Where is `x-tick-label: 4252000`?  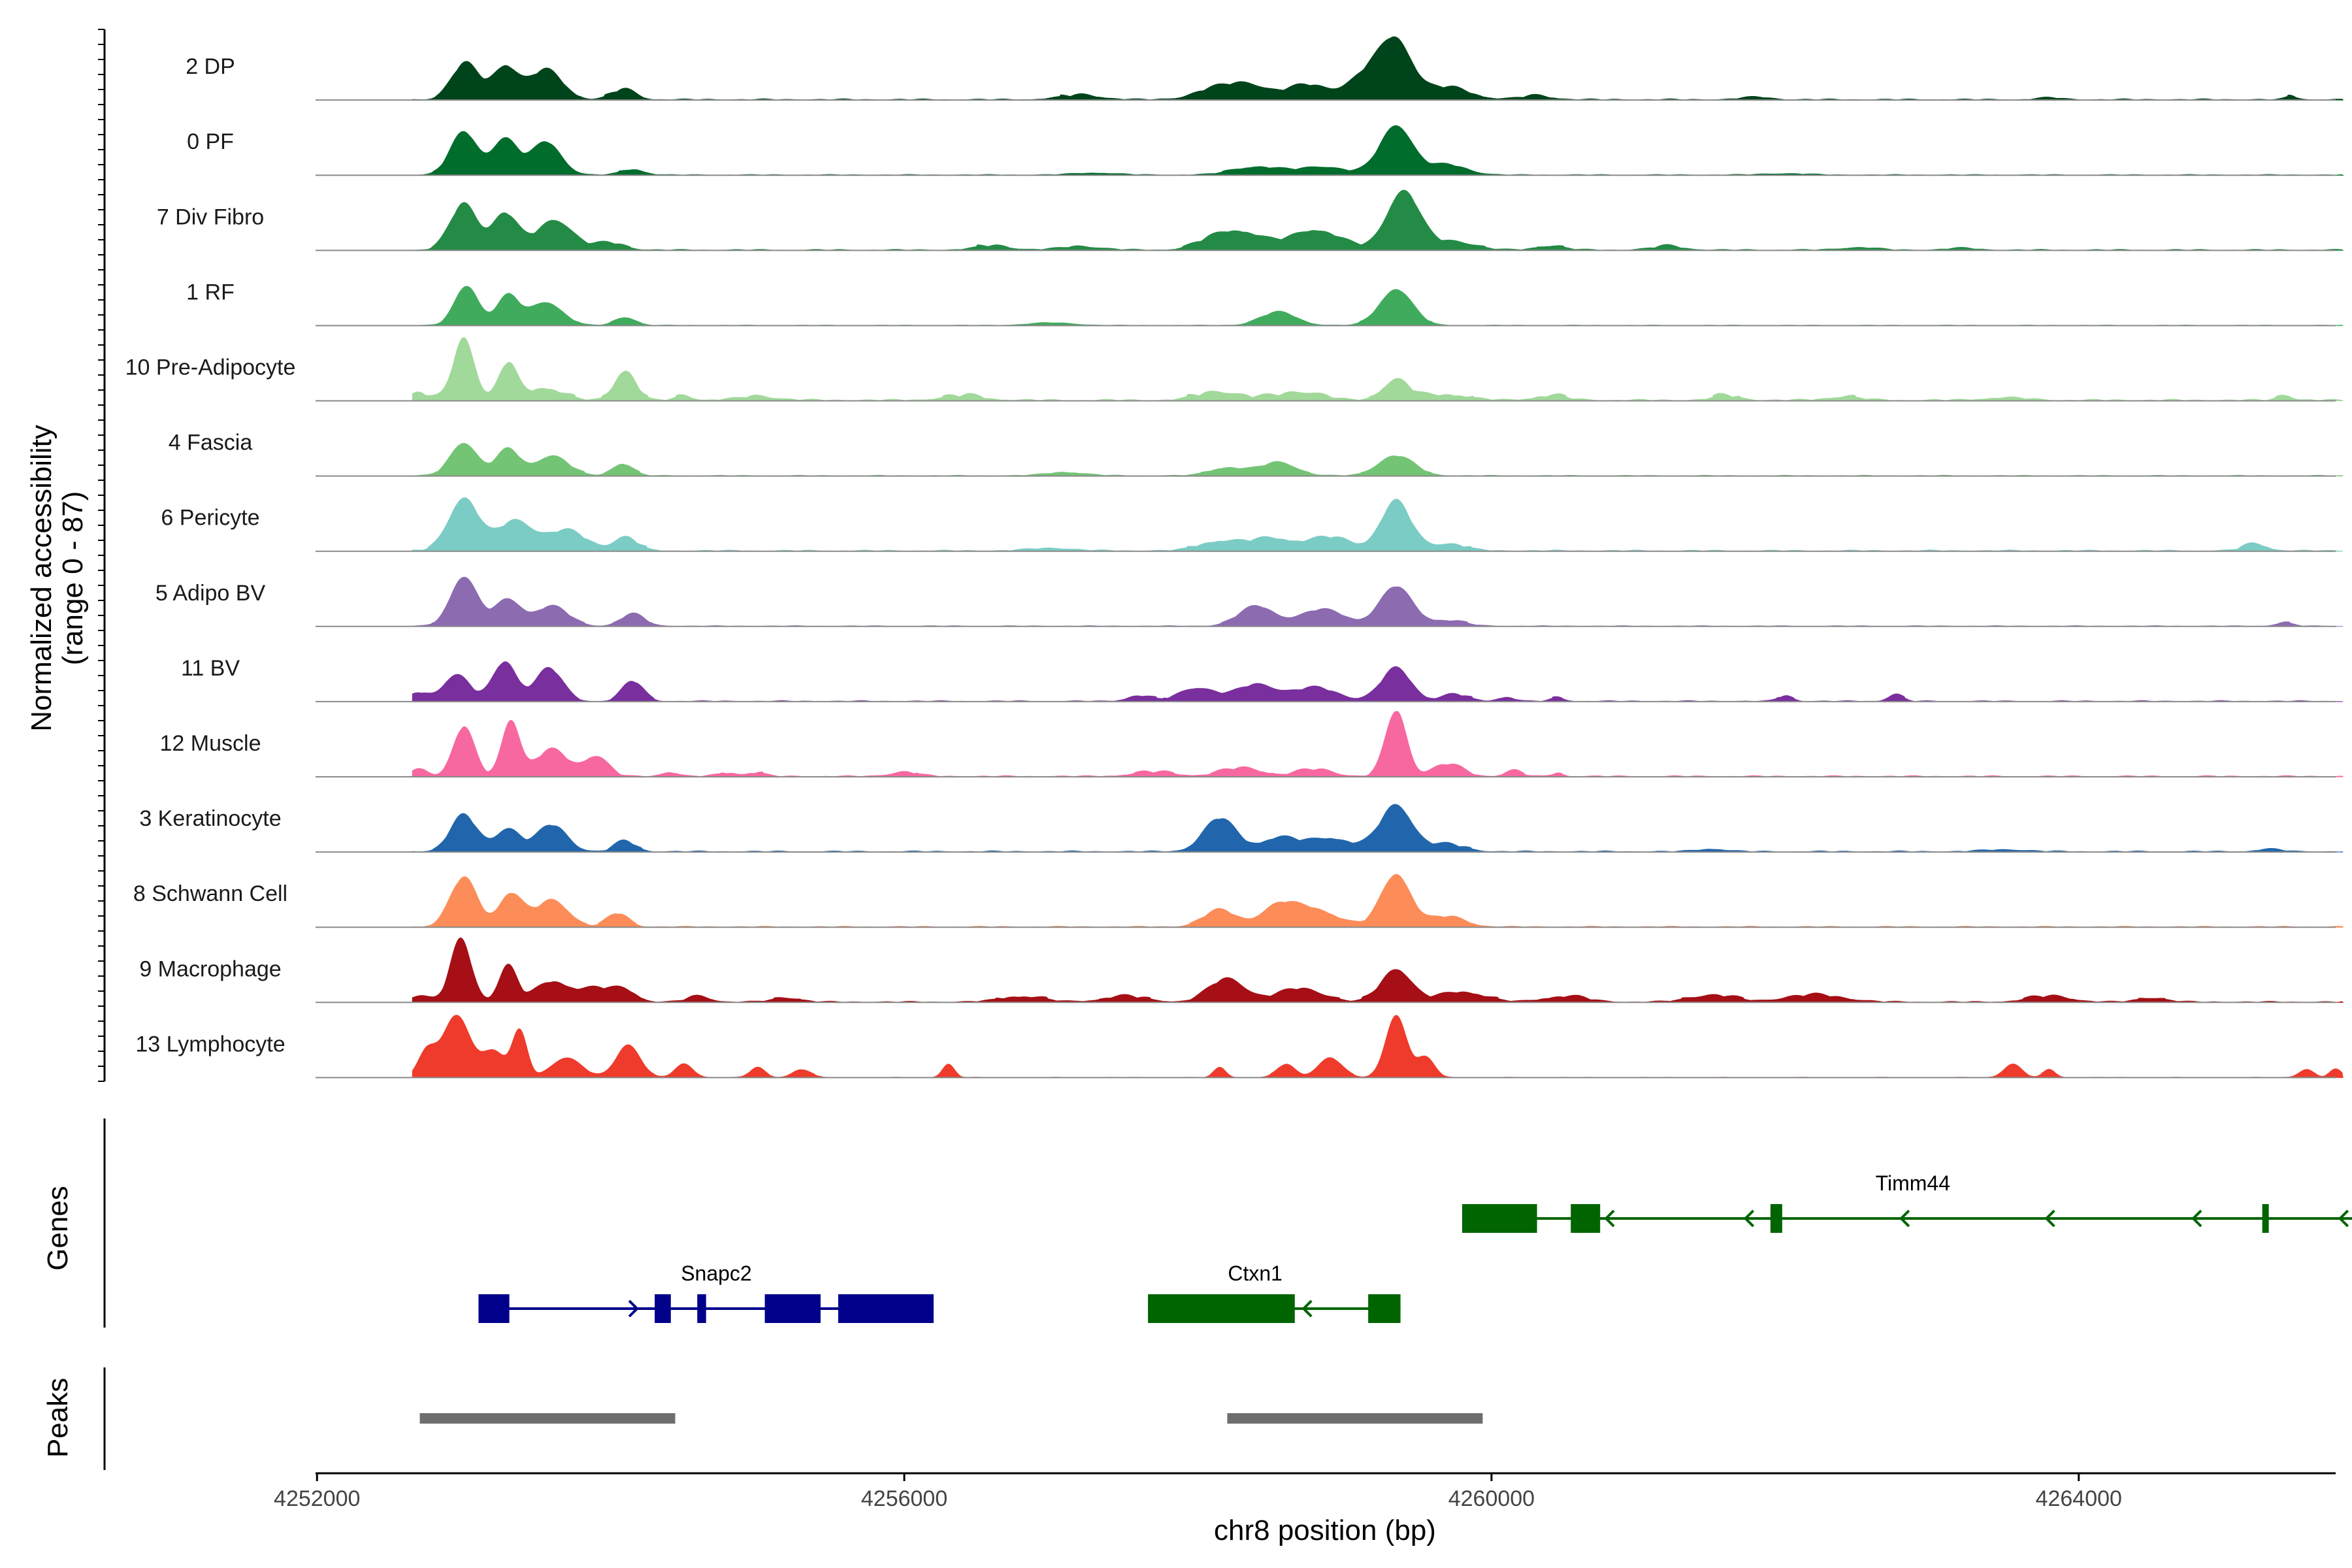
x-tick-label: 4252000 is located at coordinates (317, 1498).